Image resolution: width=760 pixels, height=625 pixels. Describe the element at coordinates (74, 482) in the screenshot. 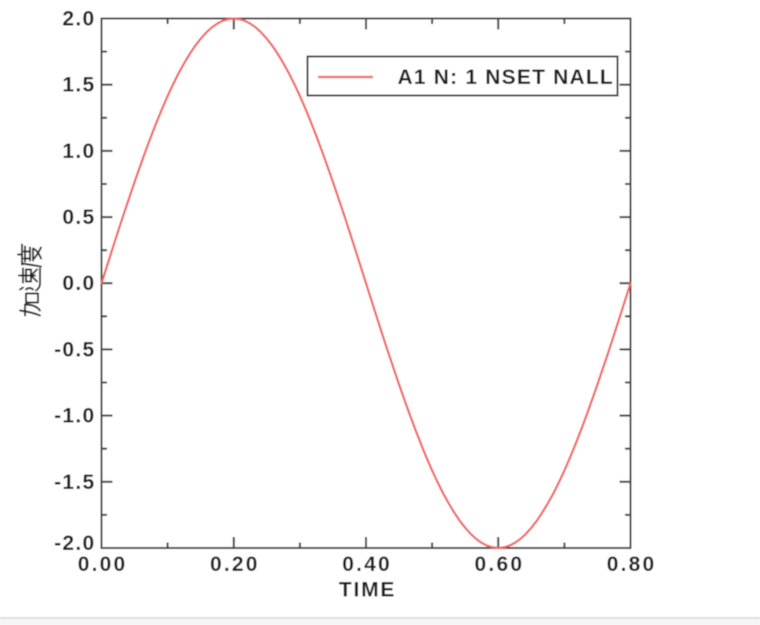

I see `svg-text: -1.5` at that location.